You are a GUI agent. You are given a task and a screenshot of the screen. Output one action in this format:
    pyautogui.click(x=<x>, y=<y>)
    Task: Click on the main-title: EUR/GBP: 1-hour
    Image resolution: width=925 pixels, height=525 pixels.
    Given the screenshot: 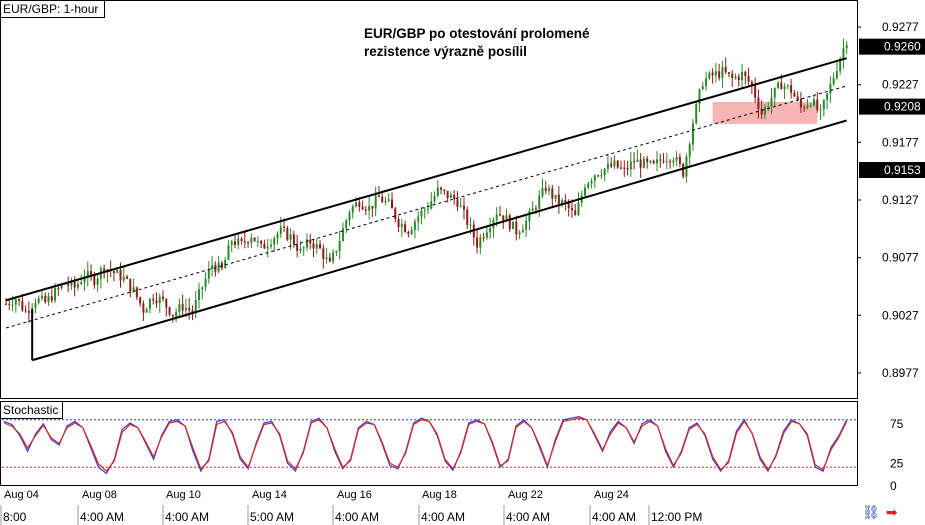 What is the action you would take?
    pyautogui.click(x=50, y=9)
    